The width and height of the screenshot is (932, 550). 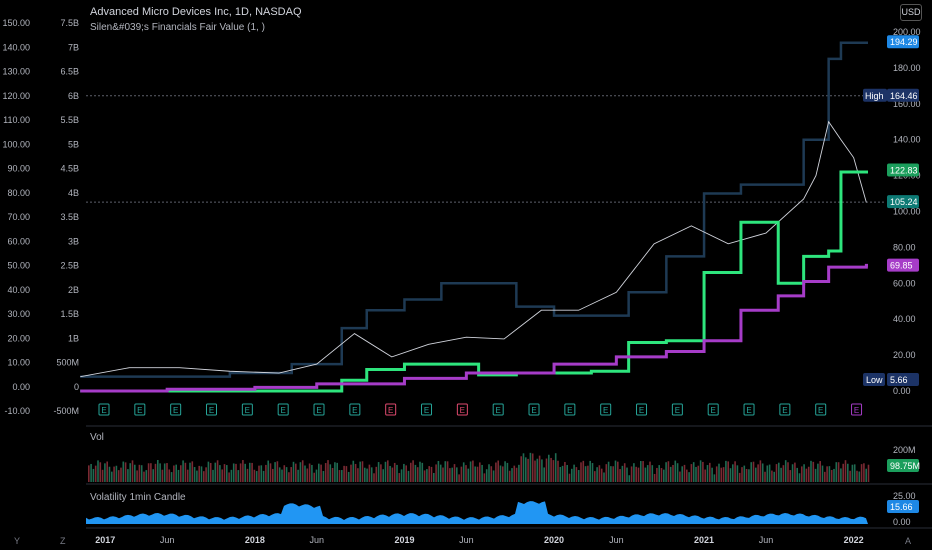 I want to click on nav-letter-z: Z, so click(x=63, y=541).